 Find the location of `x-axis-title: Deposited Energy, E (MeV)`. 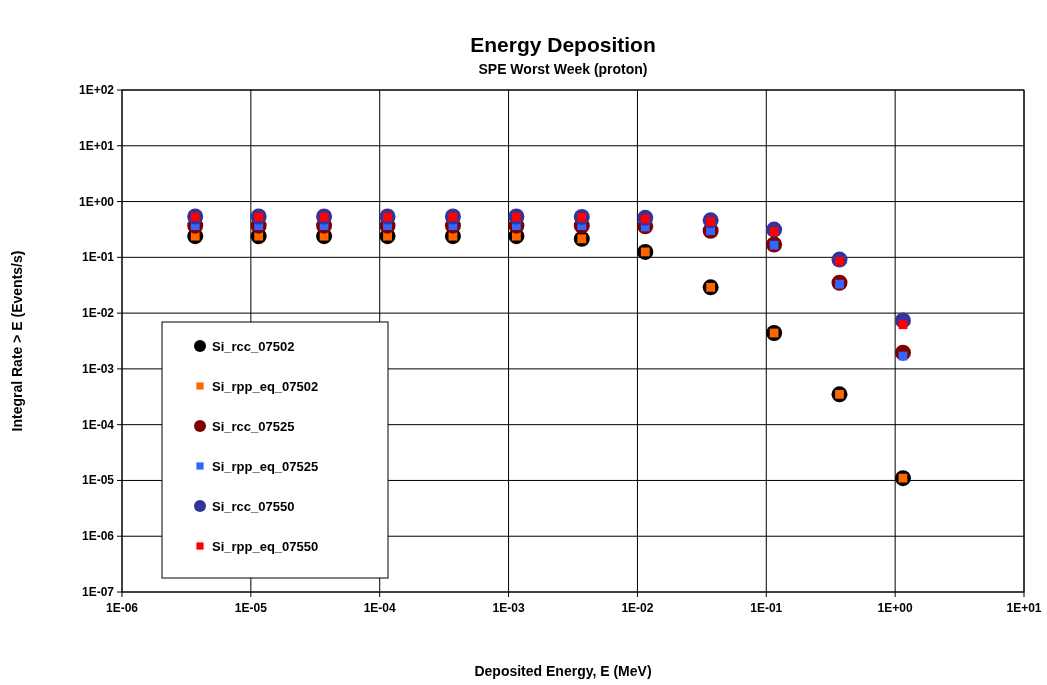

x-axis-title: Deposited Energy, E (MeV) is located at coordinates (563, 671).